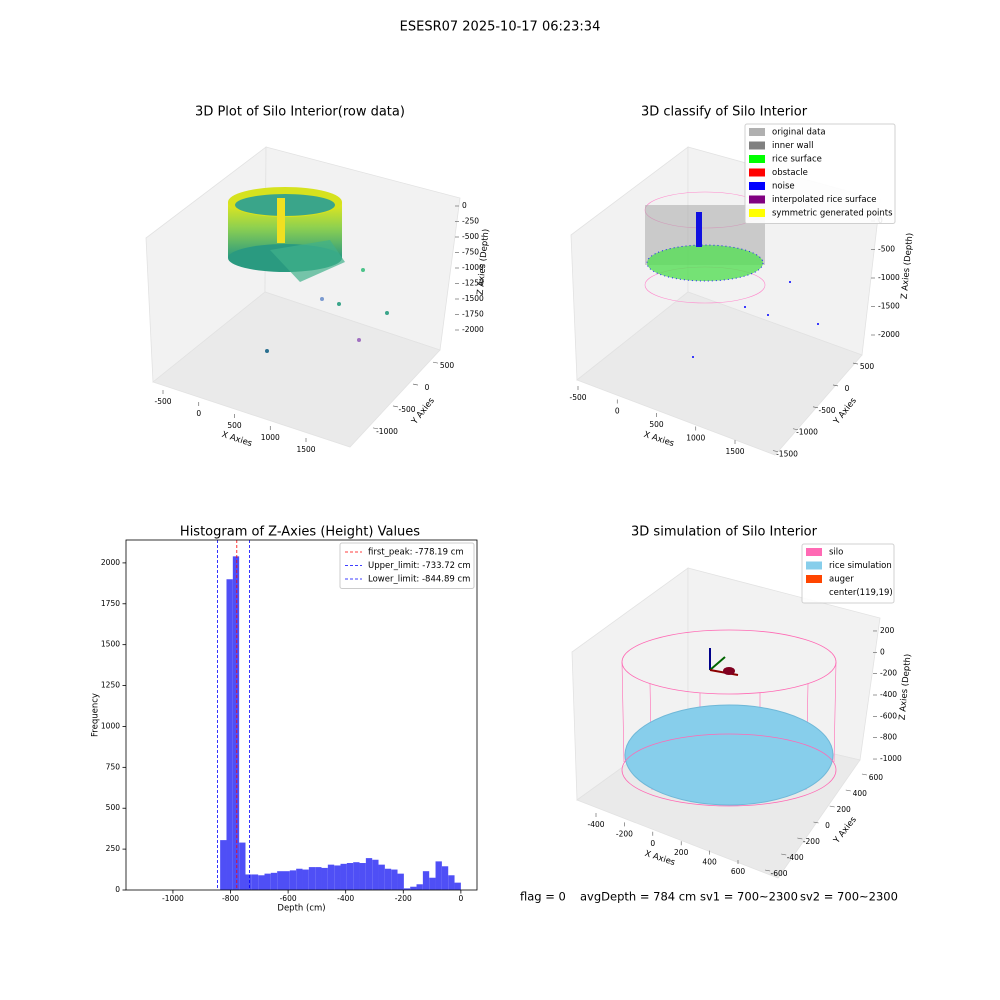 The width and height of the screenshot is (1000, 1000). What do you see at coordinates (300, 112) in the screenshot?
I see `chart-title: 3D Plot of Silo Interior(row data)` at bounding box center [300, 112].